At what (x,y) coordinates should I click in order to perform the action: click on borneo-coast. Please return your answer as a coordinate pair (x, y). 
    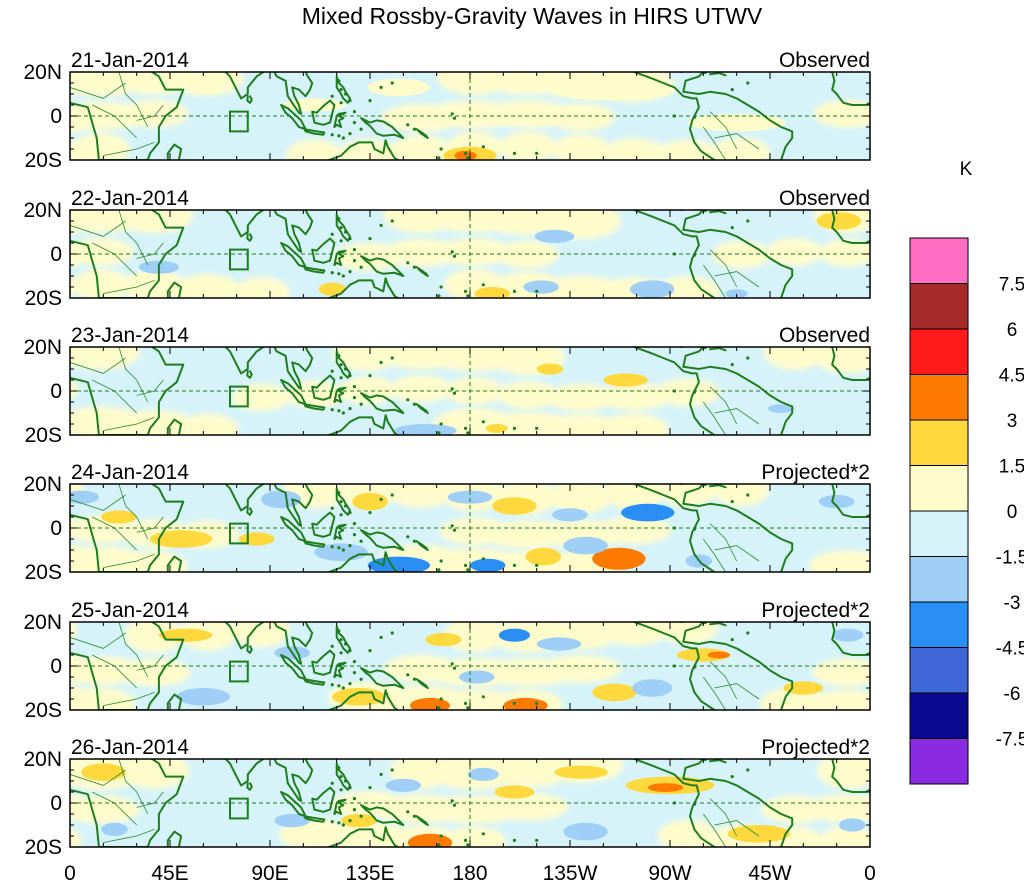
    Looking at the image, I should click on (323, 662).